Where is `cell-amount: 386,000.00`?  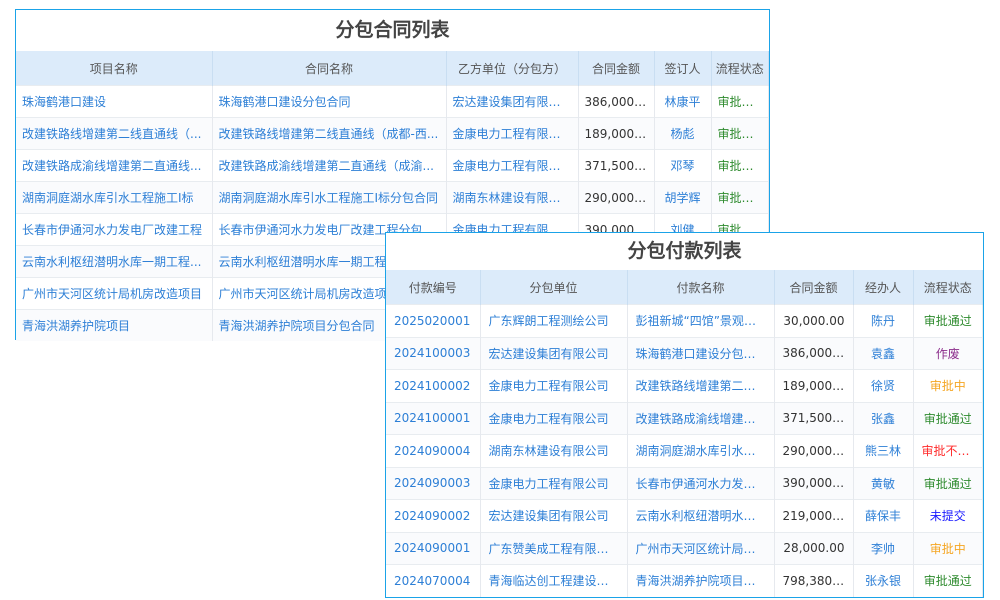 cell-amount: 386,000.00 is located at coordinates (814, 353).